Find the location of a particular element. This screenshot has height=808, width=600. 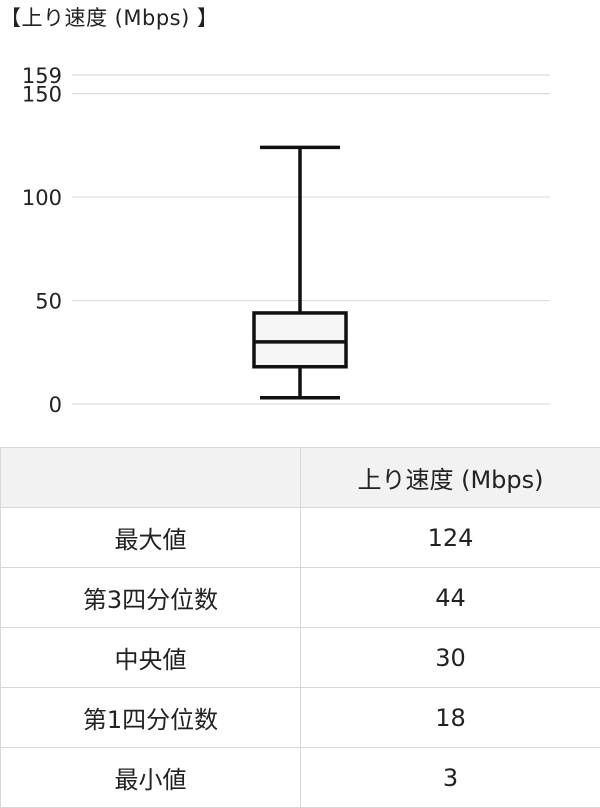

table-row: 第3四分位数 44 is located at coordinates (300, 598).